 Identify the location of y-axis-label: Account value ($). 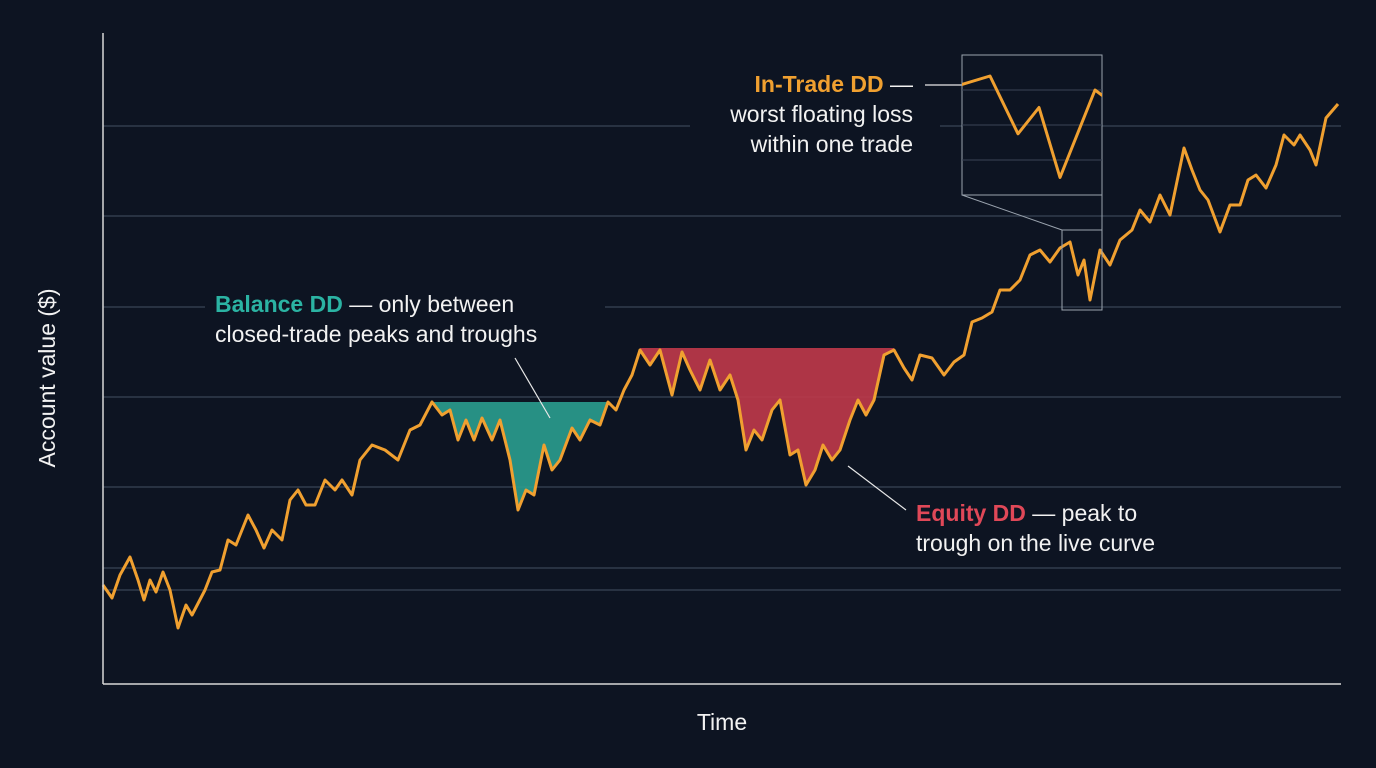
(47, 378).